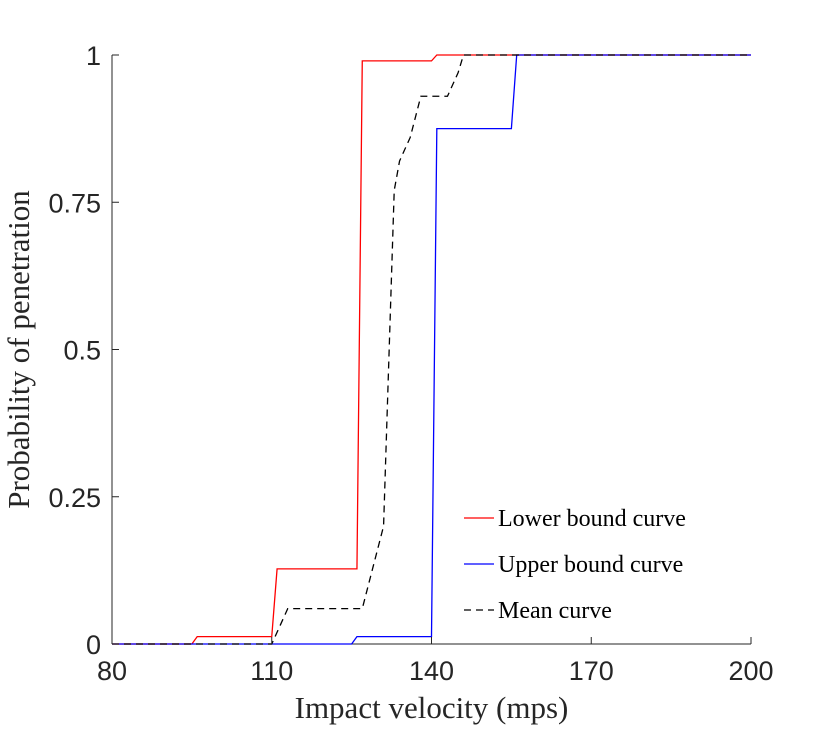 The height and width of the screenshot is (730, 830). I want to click on legend-label: Upper bound curve, so click(590, 565).